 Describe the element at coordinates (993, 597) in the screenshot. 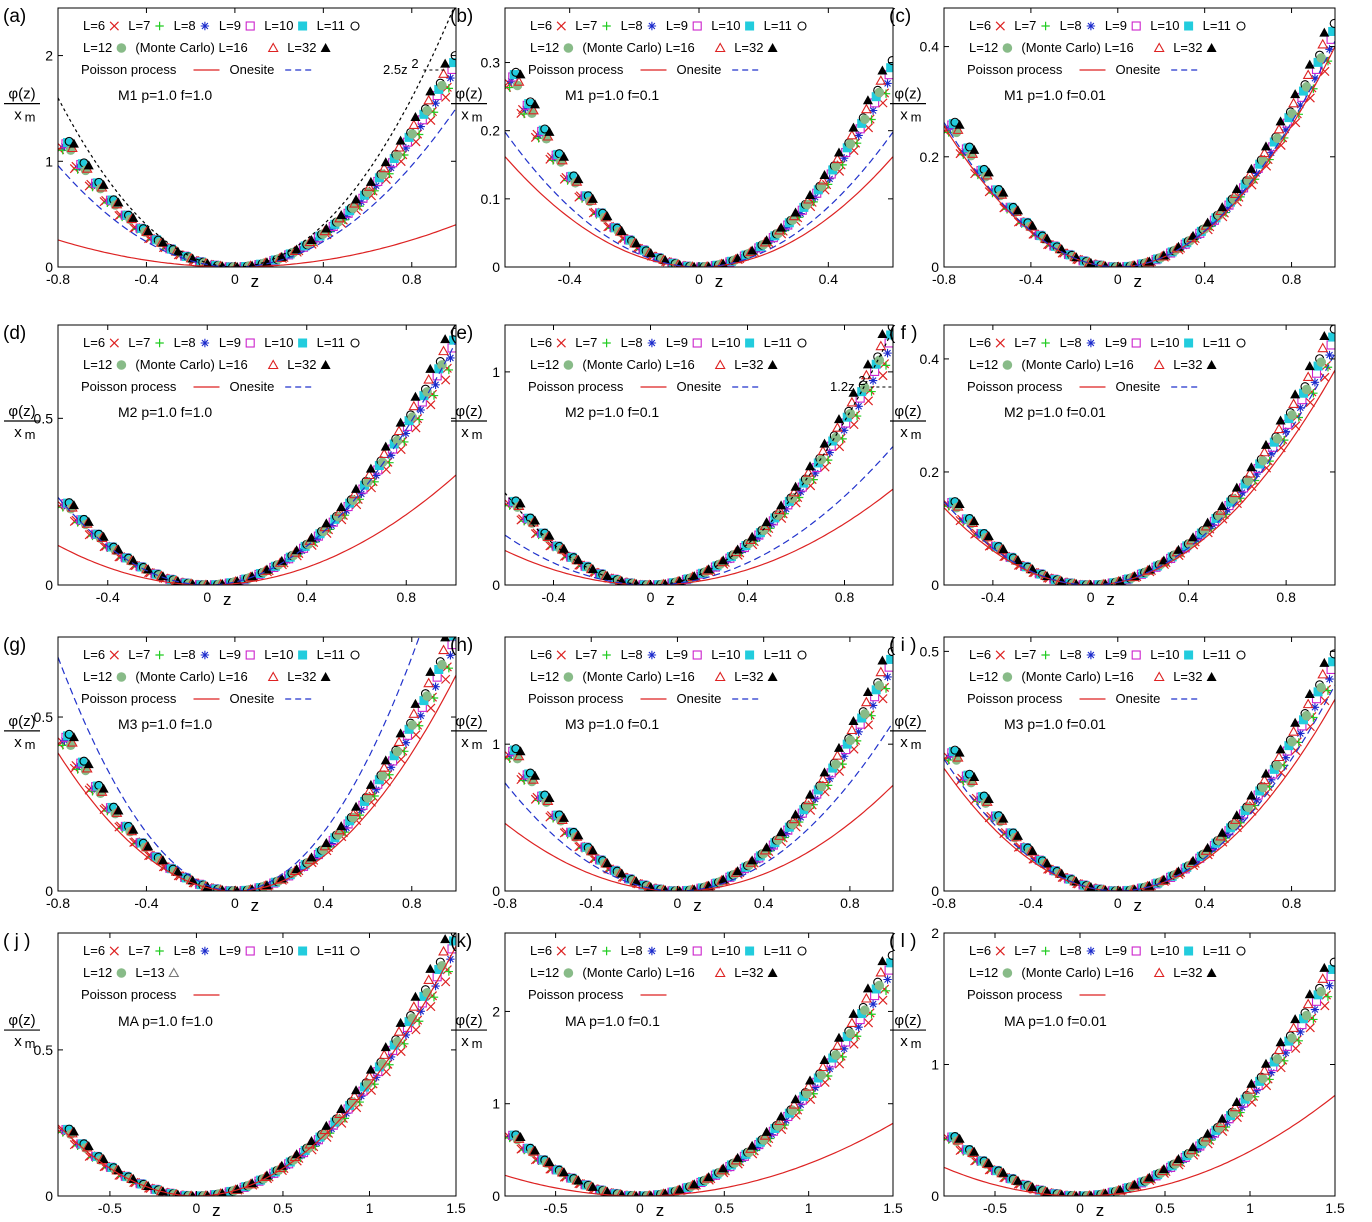

I see `xtick-label-5-0: -0.4` at that location.